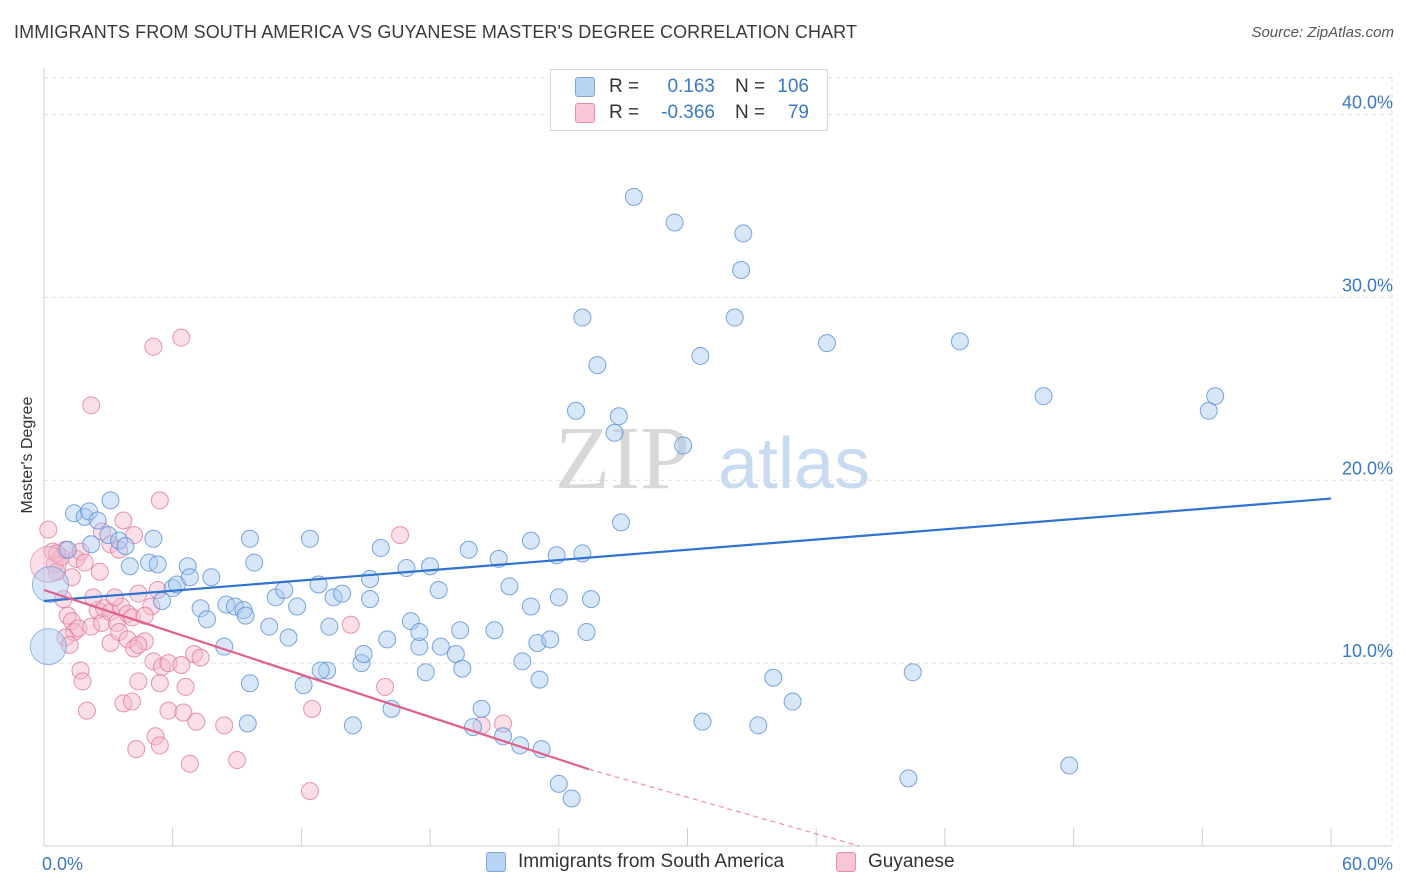  What do you see at coordinates (895, 862) in the screenshot?
I see `legend-item-guyanese: Guyanese` at bounding box center [895, 862].